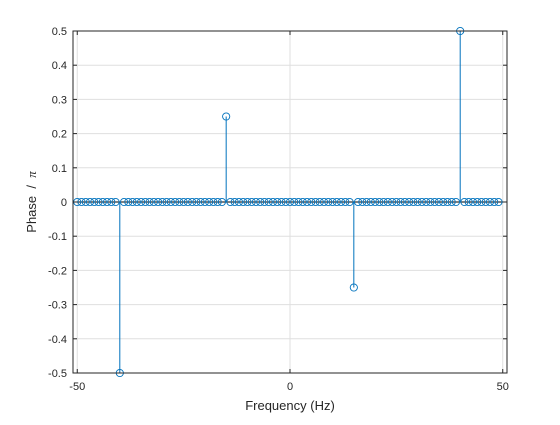 The height and width of the screenshot is (425, 560). I want to click on y-axis-label: Phase / π, so click(31, 202).